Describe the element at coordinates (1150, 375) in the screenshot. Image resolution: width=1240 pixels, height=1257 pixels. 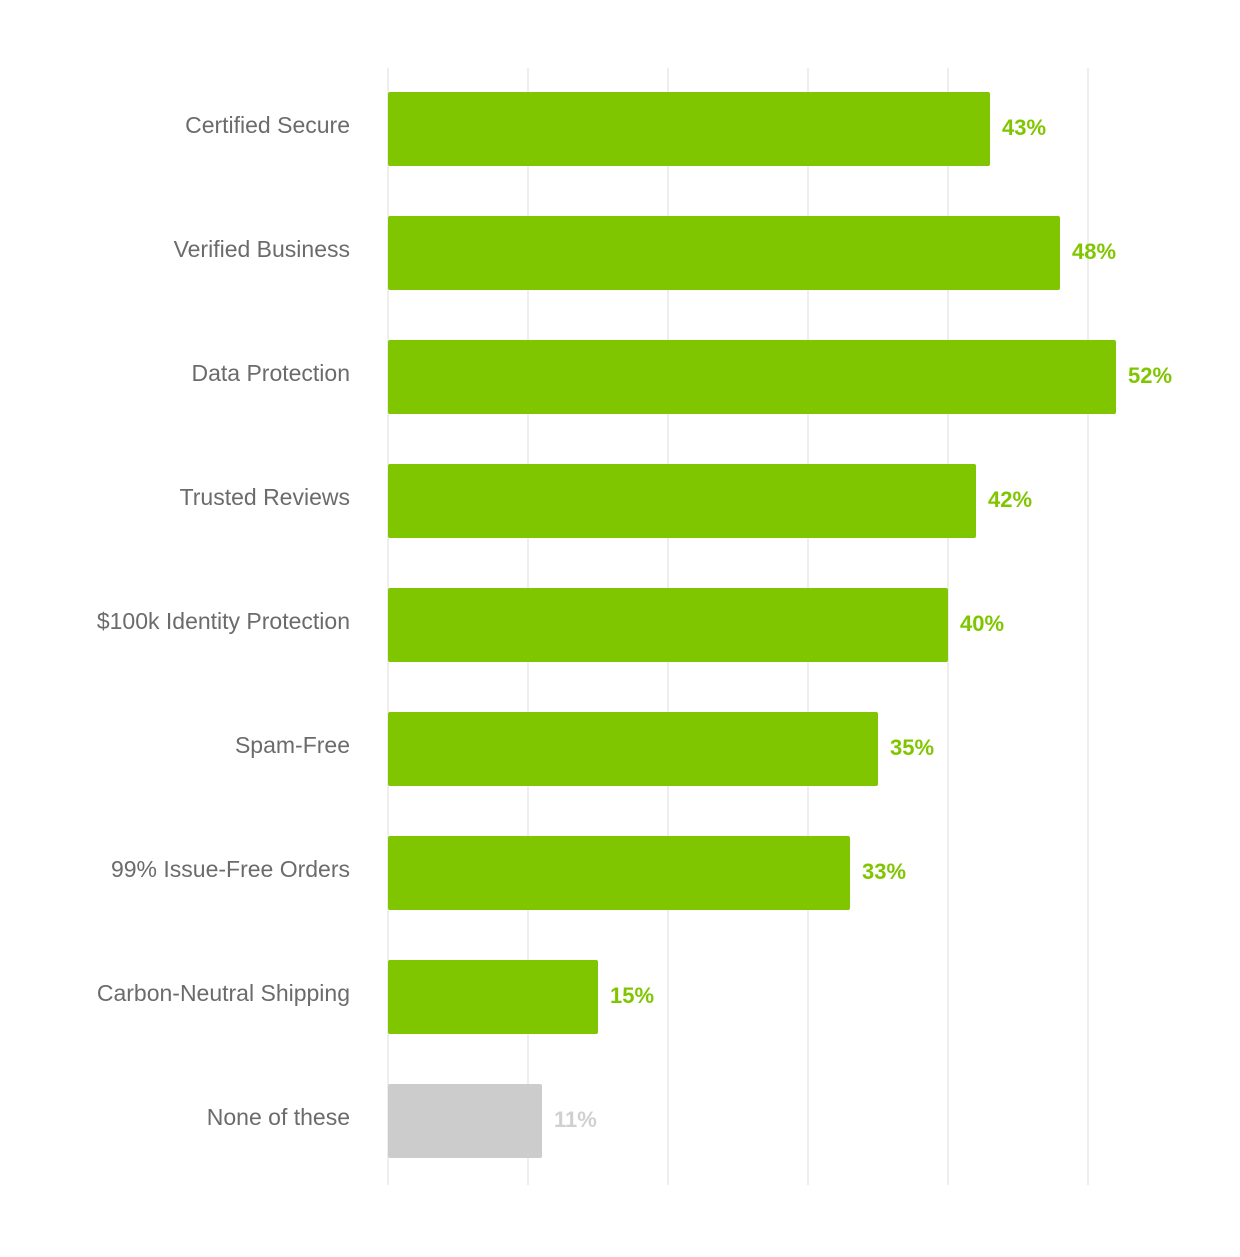
I see `value-label: 52%` at that location.